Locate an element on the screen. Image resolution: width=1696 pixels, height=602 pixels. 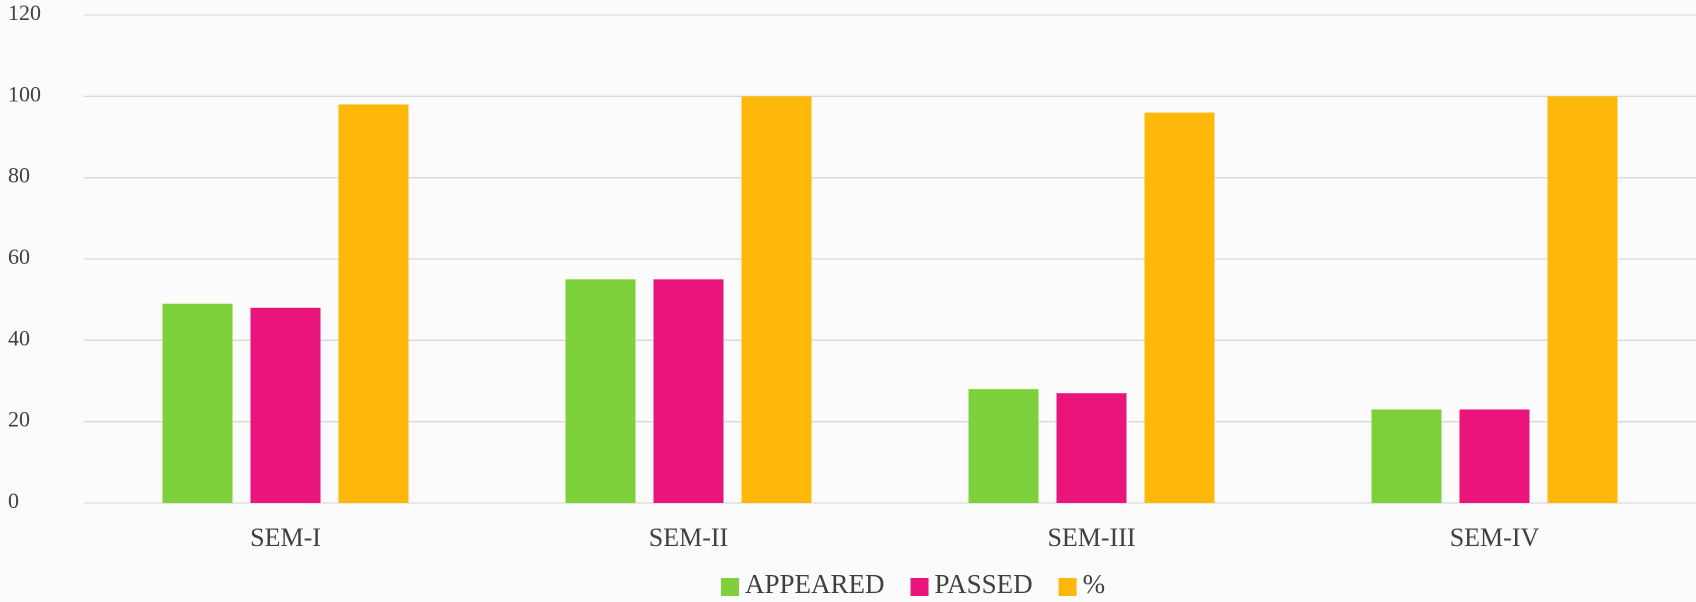
y-tick-label: 0 is located at coordinates (13, 500).